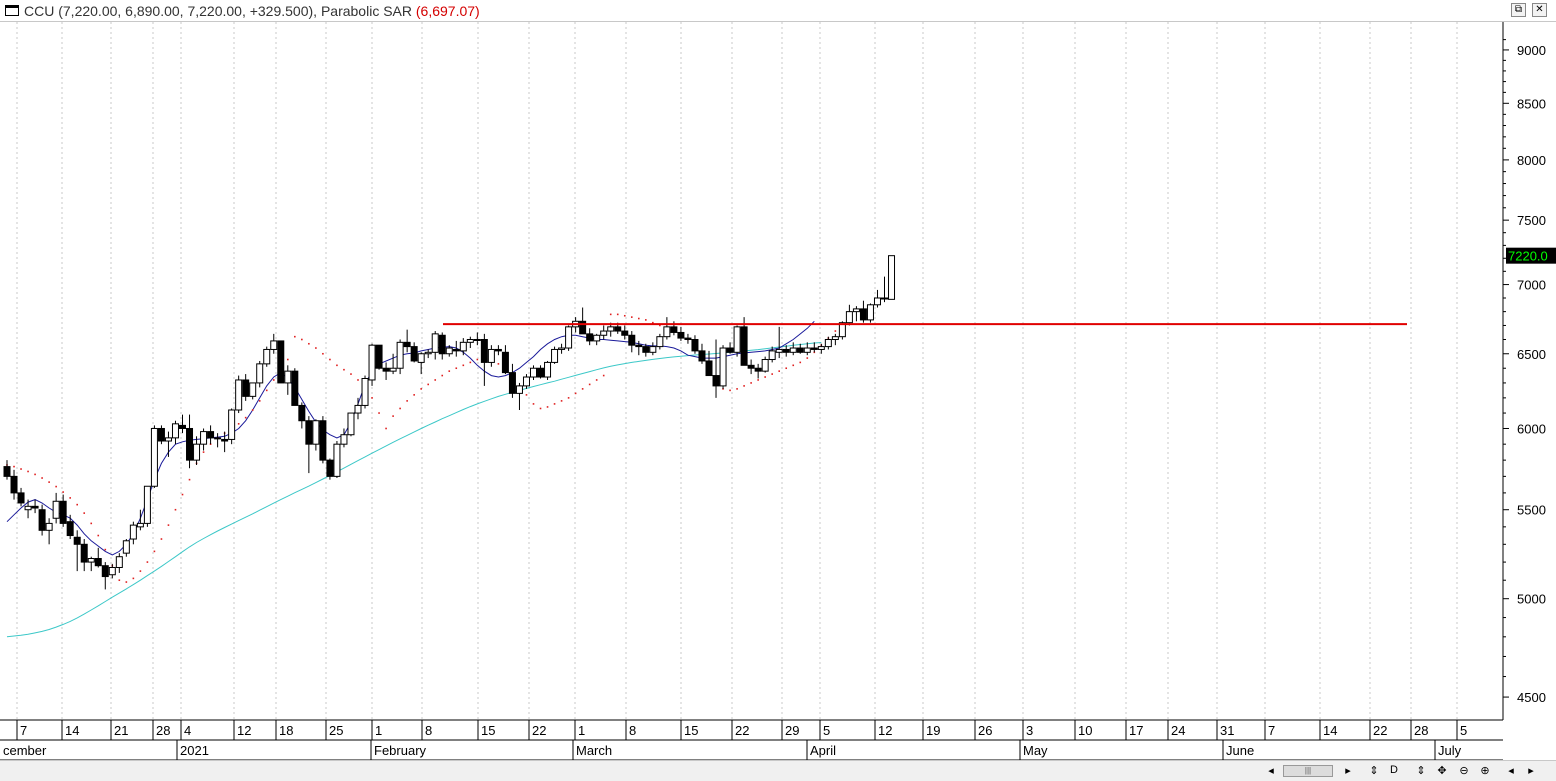 The height and width of the screenshot is (781, 1556). Describe the element at coordinates (1531, 599) in the screenshot. I see `y-tick-label: 5000` at that location.